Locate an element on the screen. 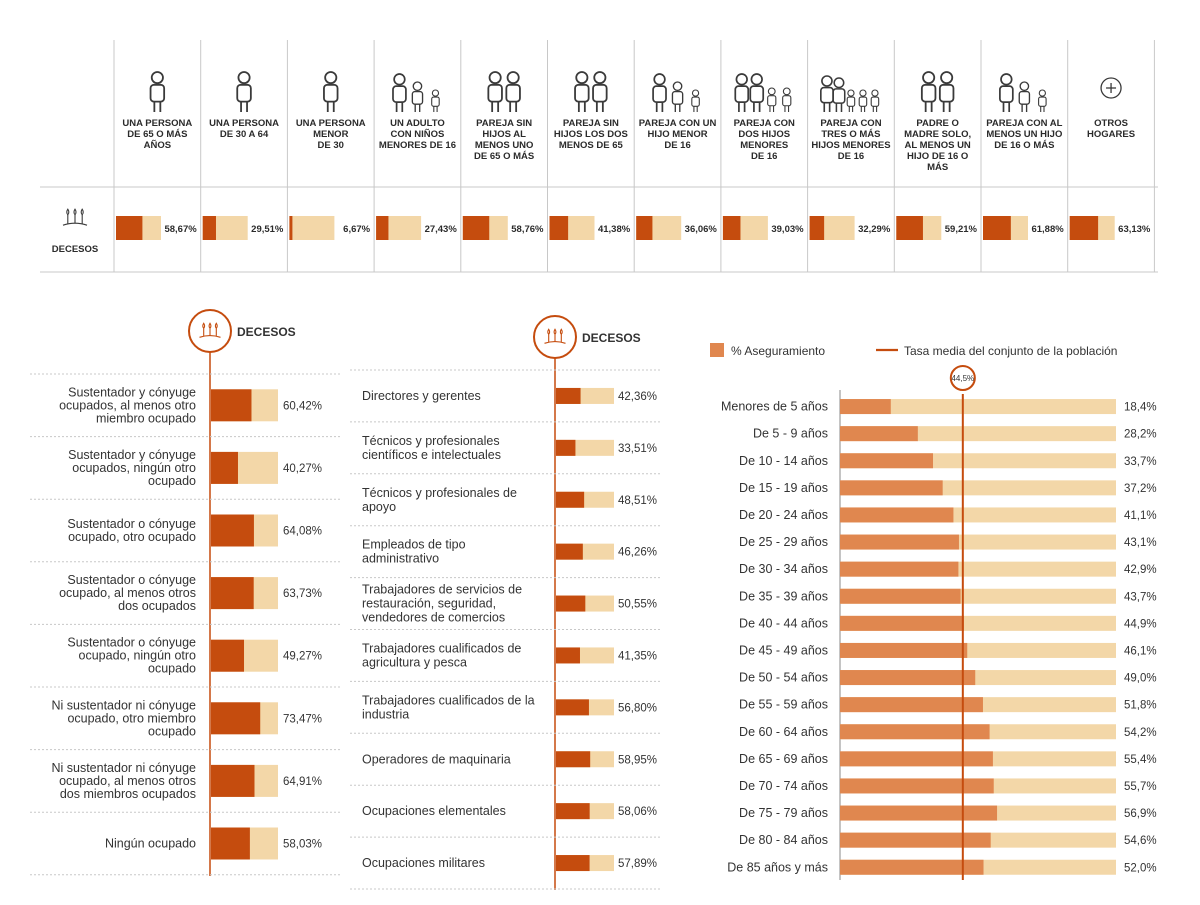  occupation-header: DECESOS is located at coordinates (611, 338).